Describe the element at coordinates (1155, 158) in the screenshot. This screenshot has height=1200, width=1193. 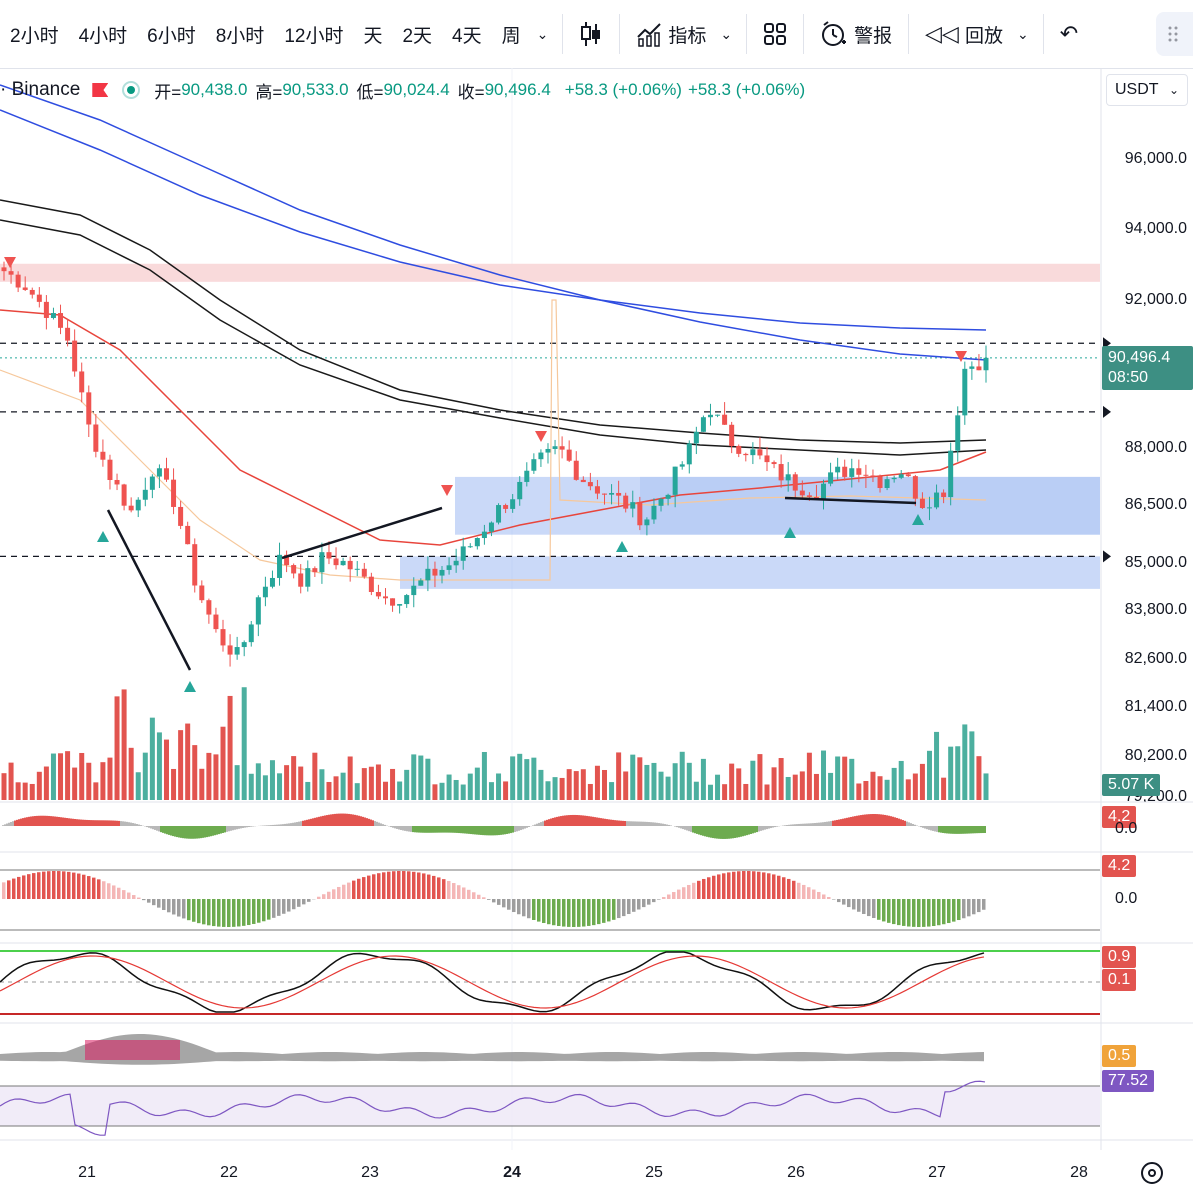
I see `price-tick: 96,000.0` at that location.